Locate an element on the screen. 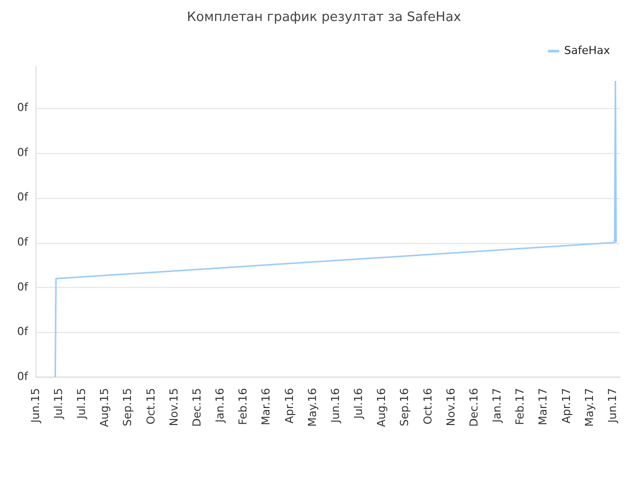 The width and height of the screenshot is (640, 480). legend-label: SafeHax is located at coordinates (587, 50).